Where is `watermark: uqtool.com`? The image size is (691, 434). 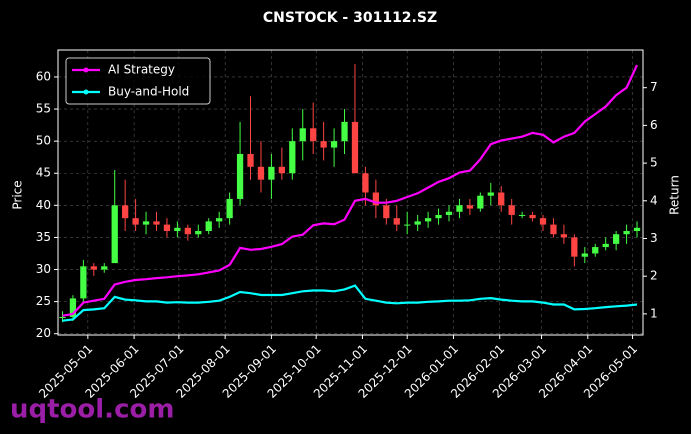
watermark: uqtool.com is located at coordinates (92, 410).